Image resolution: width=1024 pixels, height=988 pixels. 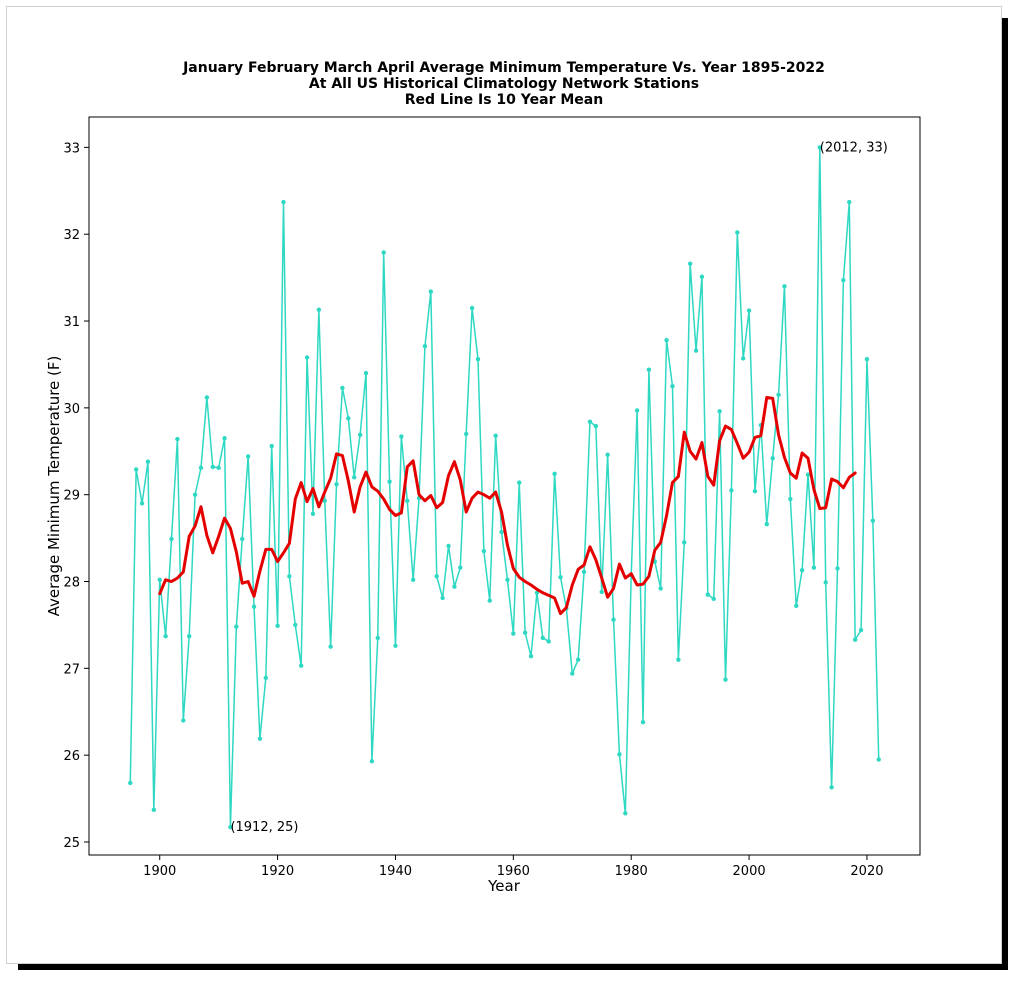 I want to click on x-tick-label: 1900, so click(x=159, y=871).